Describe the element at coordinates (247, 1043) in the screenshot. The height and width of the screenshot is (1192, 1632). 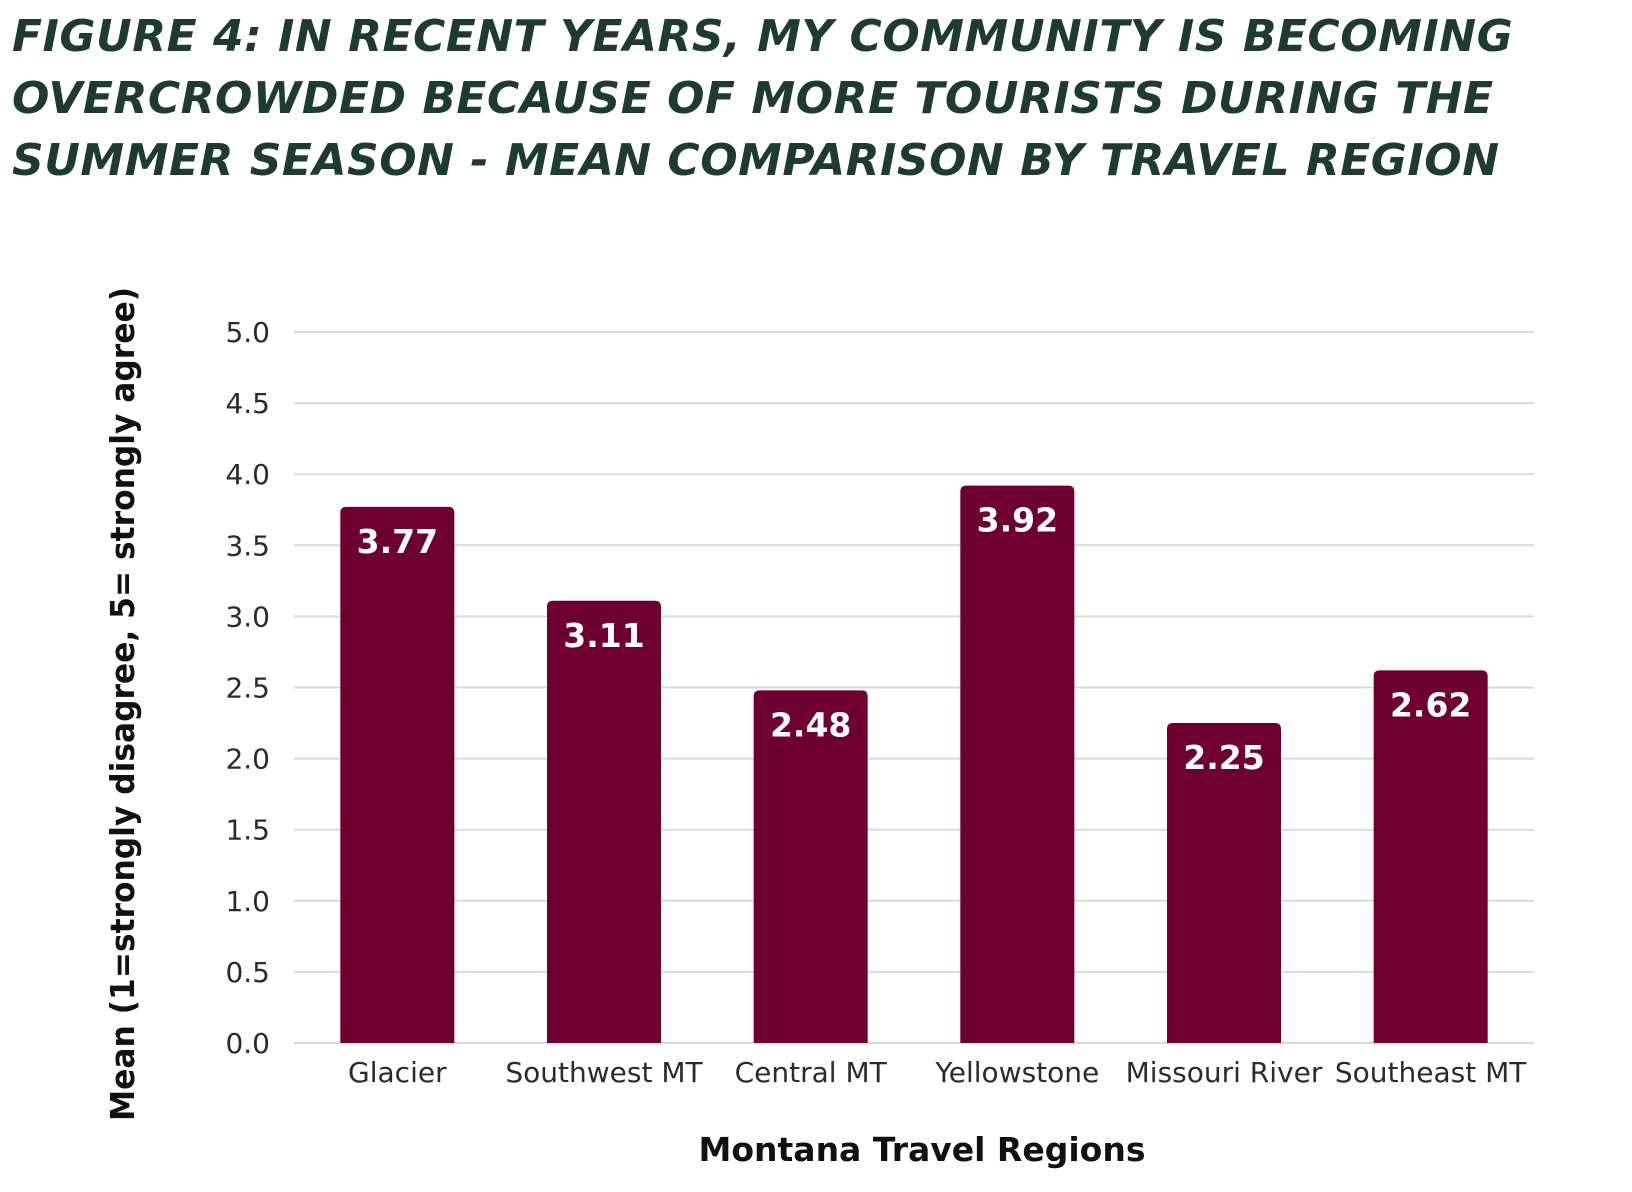
I see `y-tick-label: 0.0` at that location.